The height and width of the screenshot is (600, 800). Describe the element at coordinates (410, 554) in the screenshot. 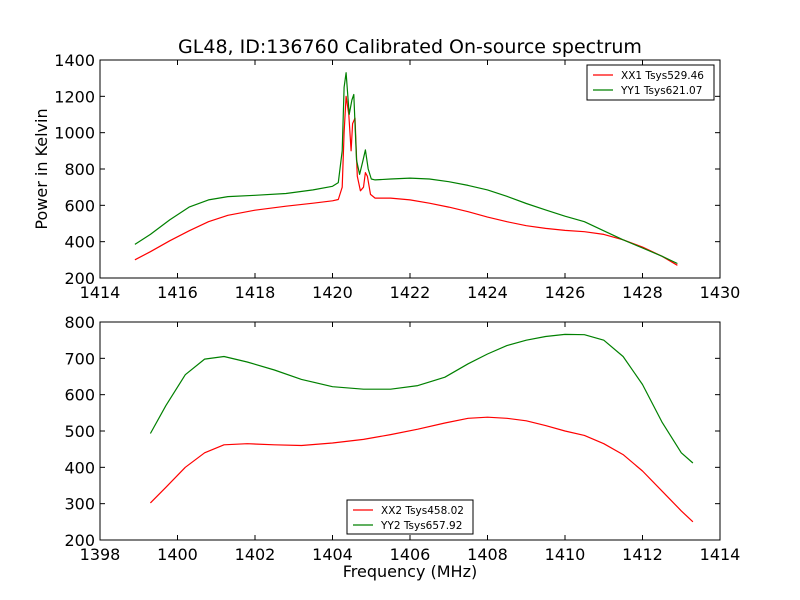

I see `x-tick-label: 1406` at that location.